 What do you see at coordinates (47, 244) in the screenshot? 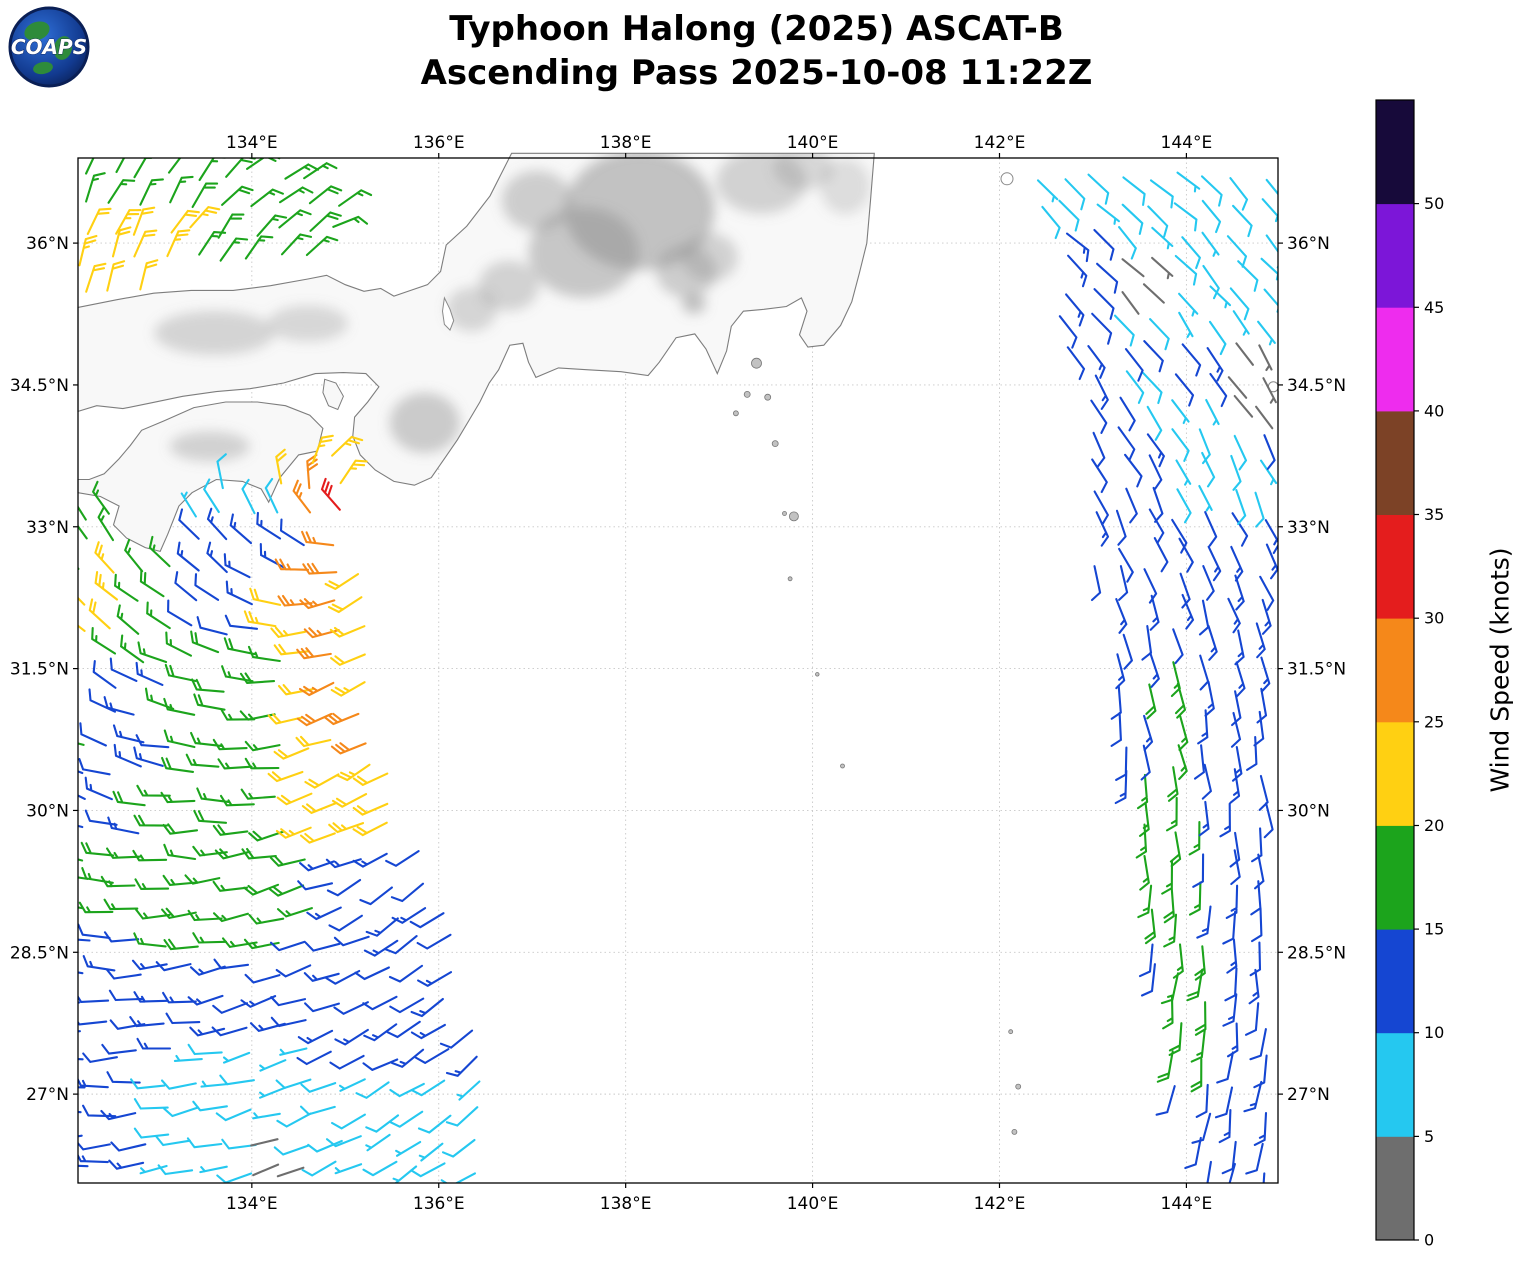
I see `tick-label: 36°N` at bounding box center [47, 244].